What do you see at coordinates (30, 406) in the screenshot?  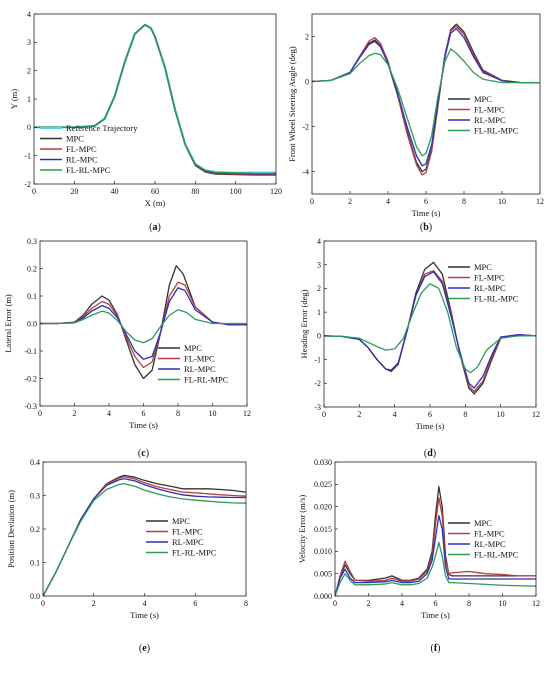 I see `y-tick-label: -0.3` at bounding box center [30, 406].